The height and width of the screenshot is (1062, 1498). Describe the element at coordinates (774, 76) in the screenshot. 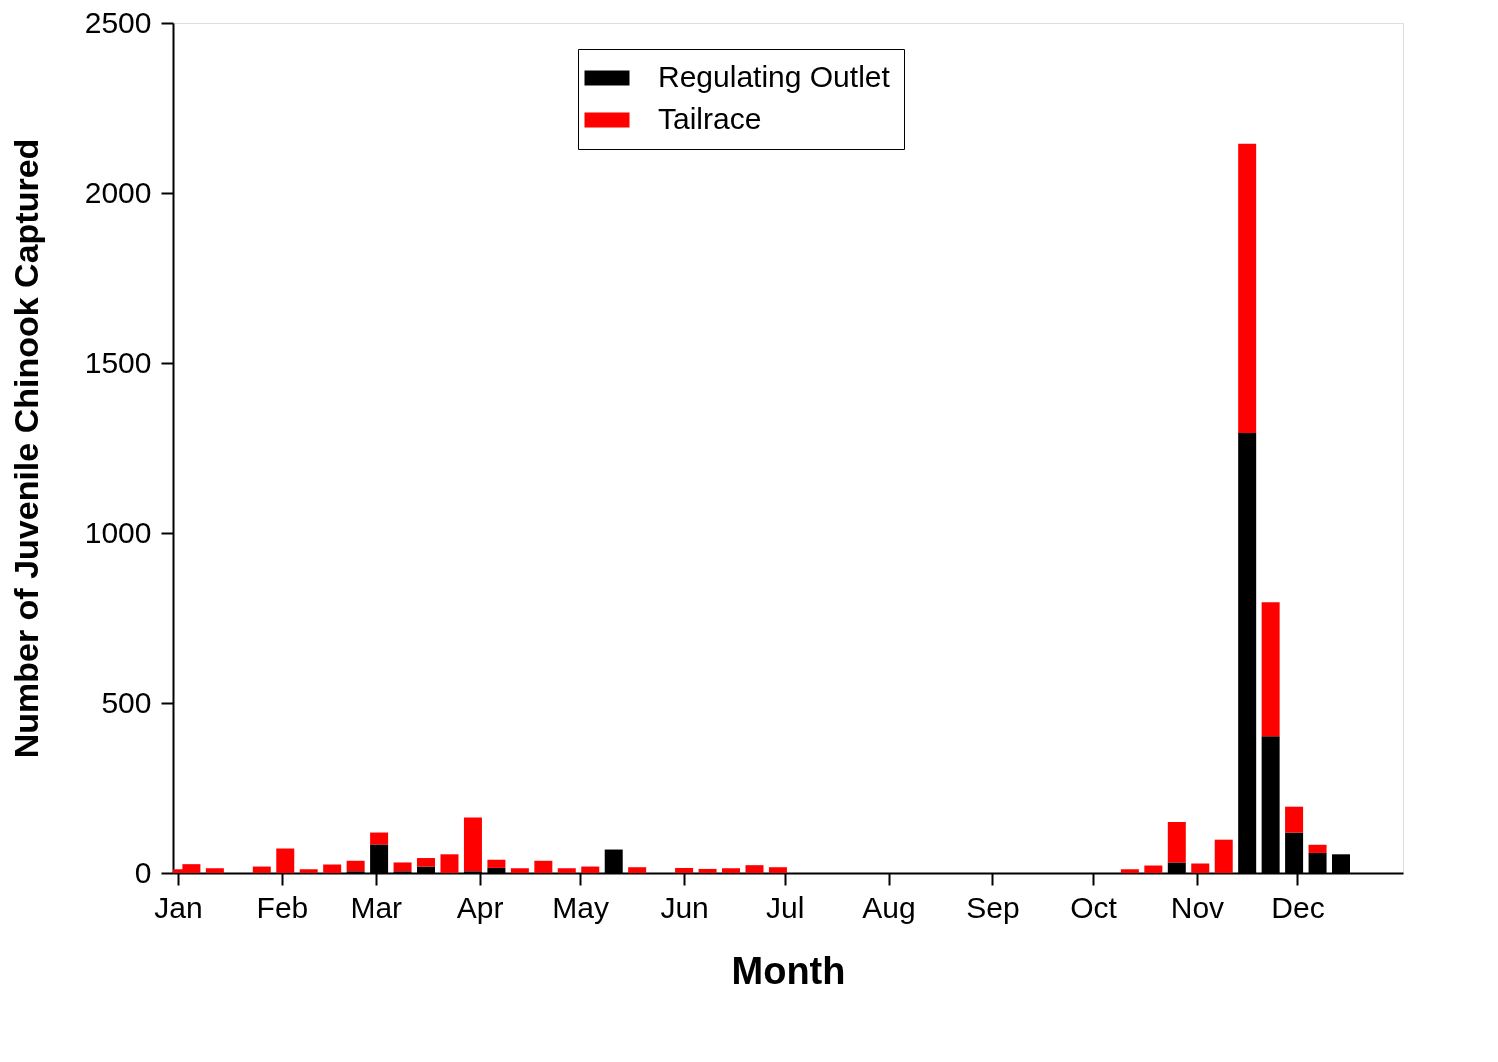

I see `legend-label: Regulating Outlet` at that location.